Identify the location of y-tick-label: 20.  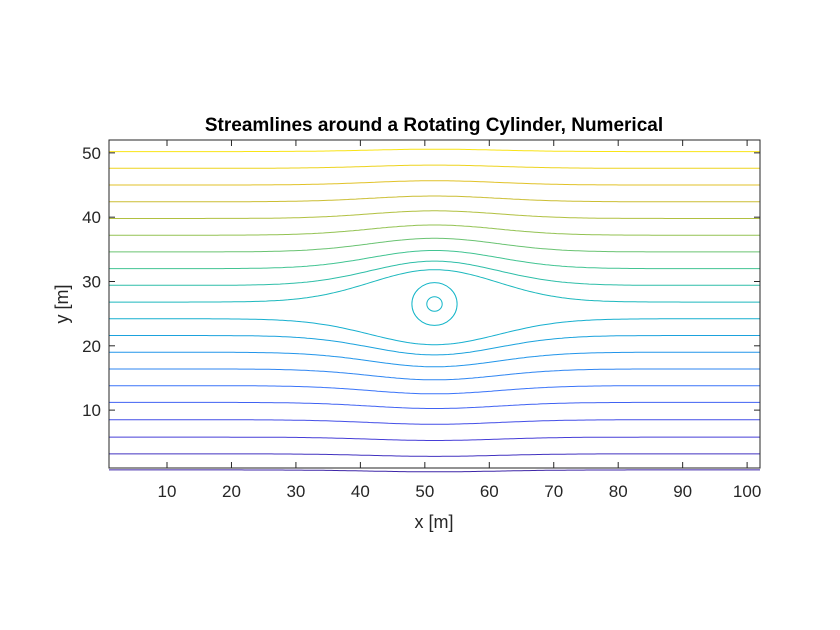
(91, 346).